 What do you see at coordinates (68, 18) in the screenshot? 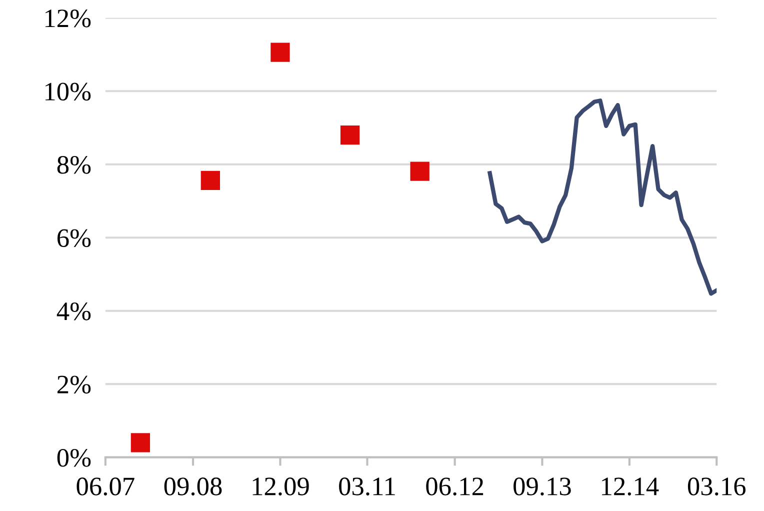
I see `y-tick-label: 12%` at bounding box center [68, 18].